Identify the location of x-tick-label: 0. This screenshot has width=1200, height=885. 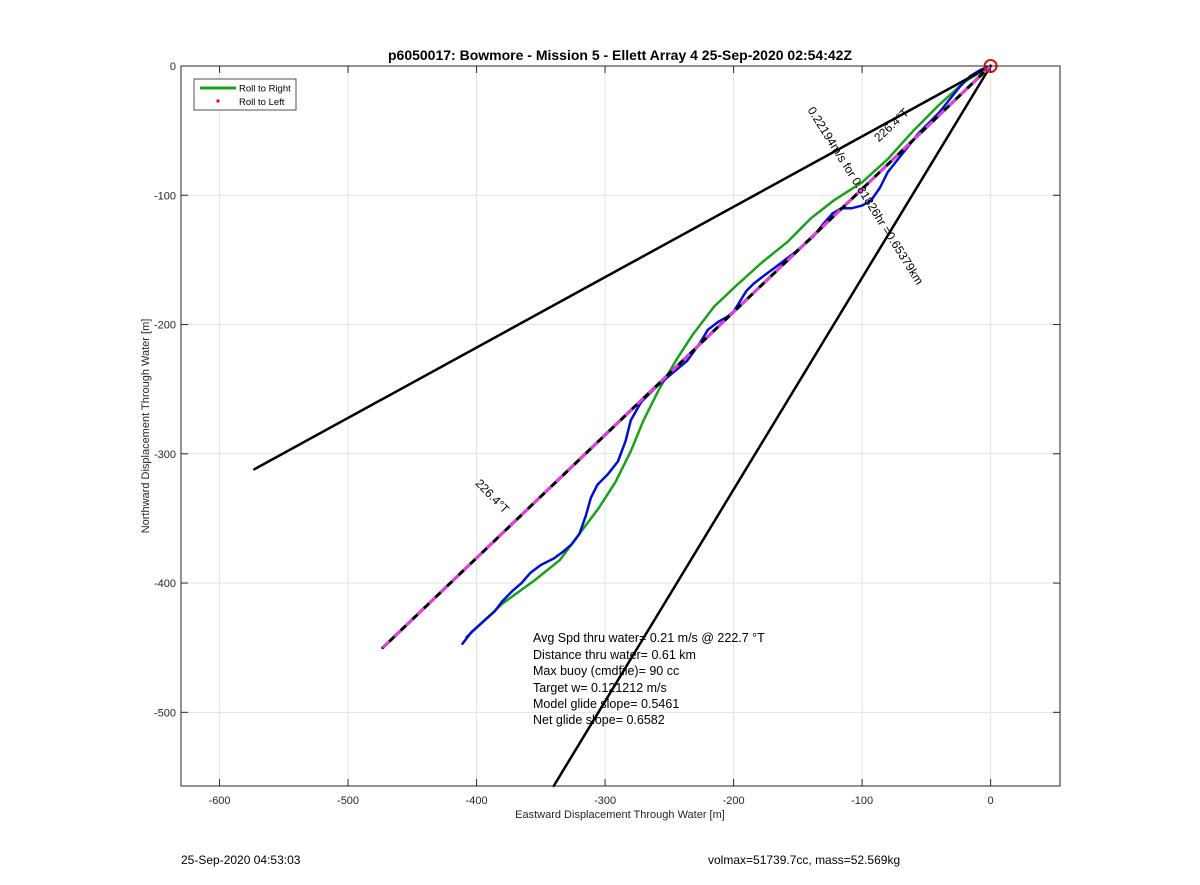
(991, 801).